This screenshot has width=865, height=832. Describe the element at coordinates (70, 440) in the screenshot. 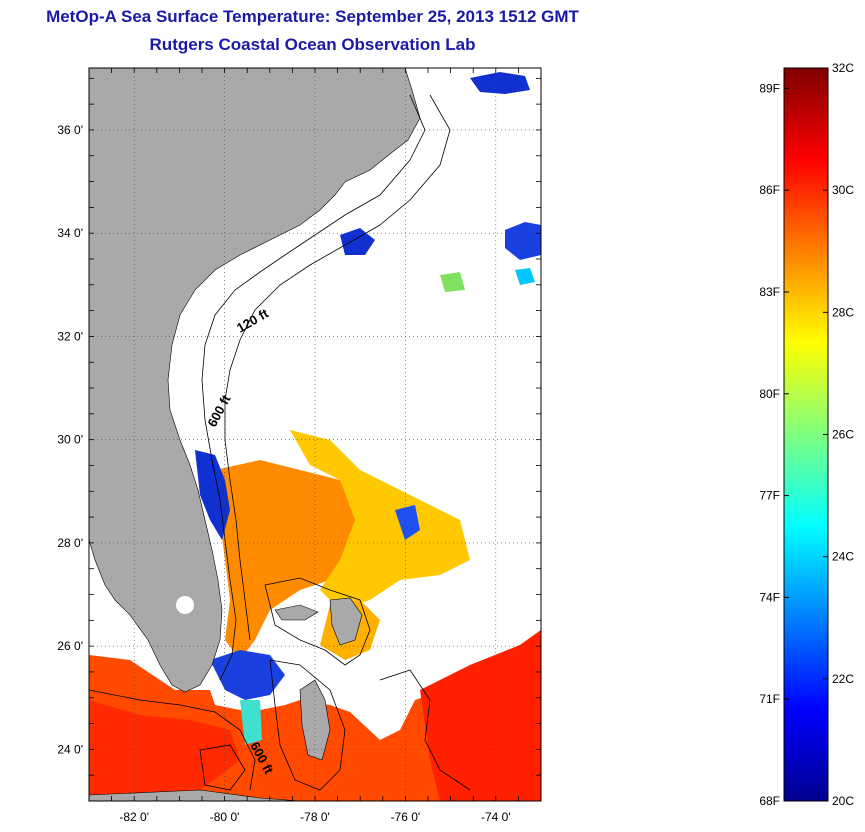

I see `lat-tick-label-3: 30 0'` at that location.